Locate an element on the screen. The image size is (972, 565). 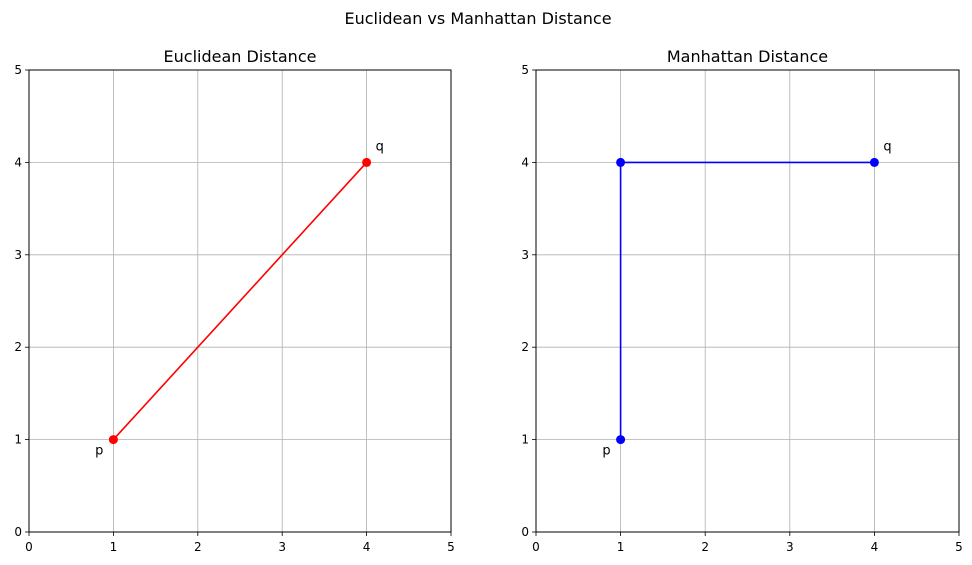
series-line is located at coordinates (240, 301).